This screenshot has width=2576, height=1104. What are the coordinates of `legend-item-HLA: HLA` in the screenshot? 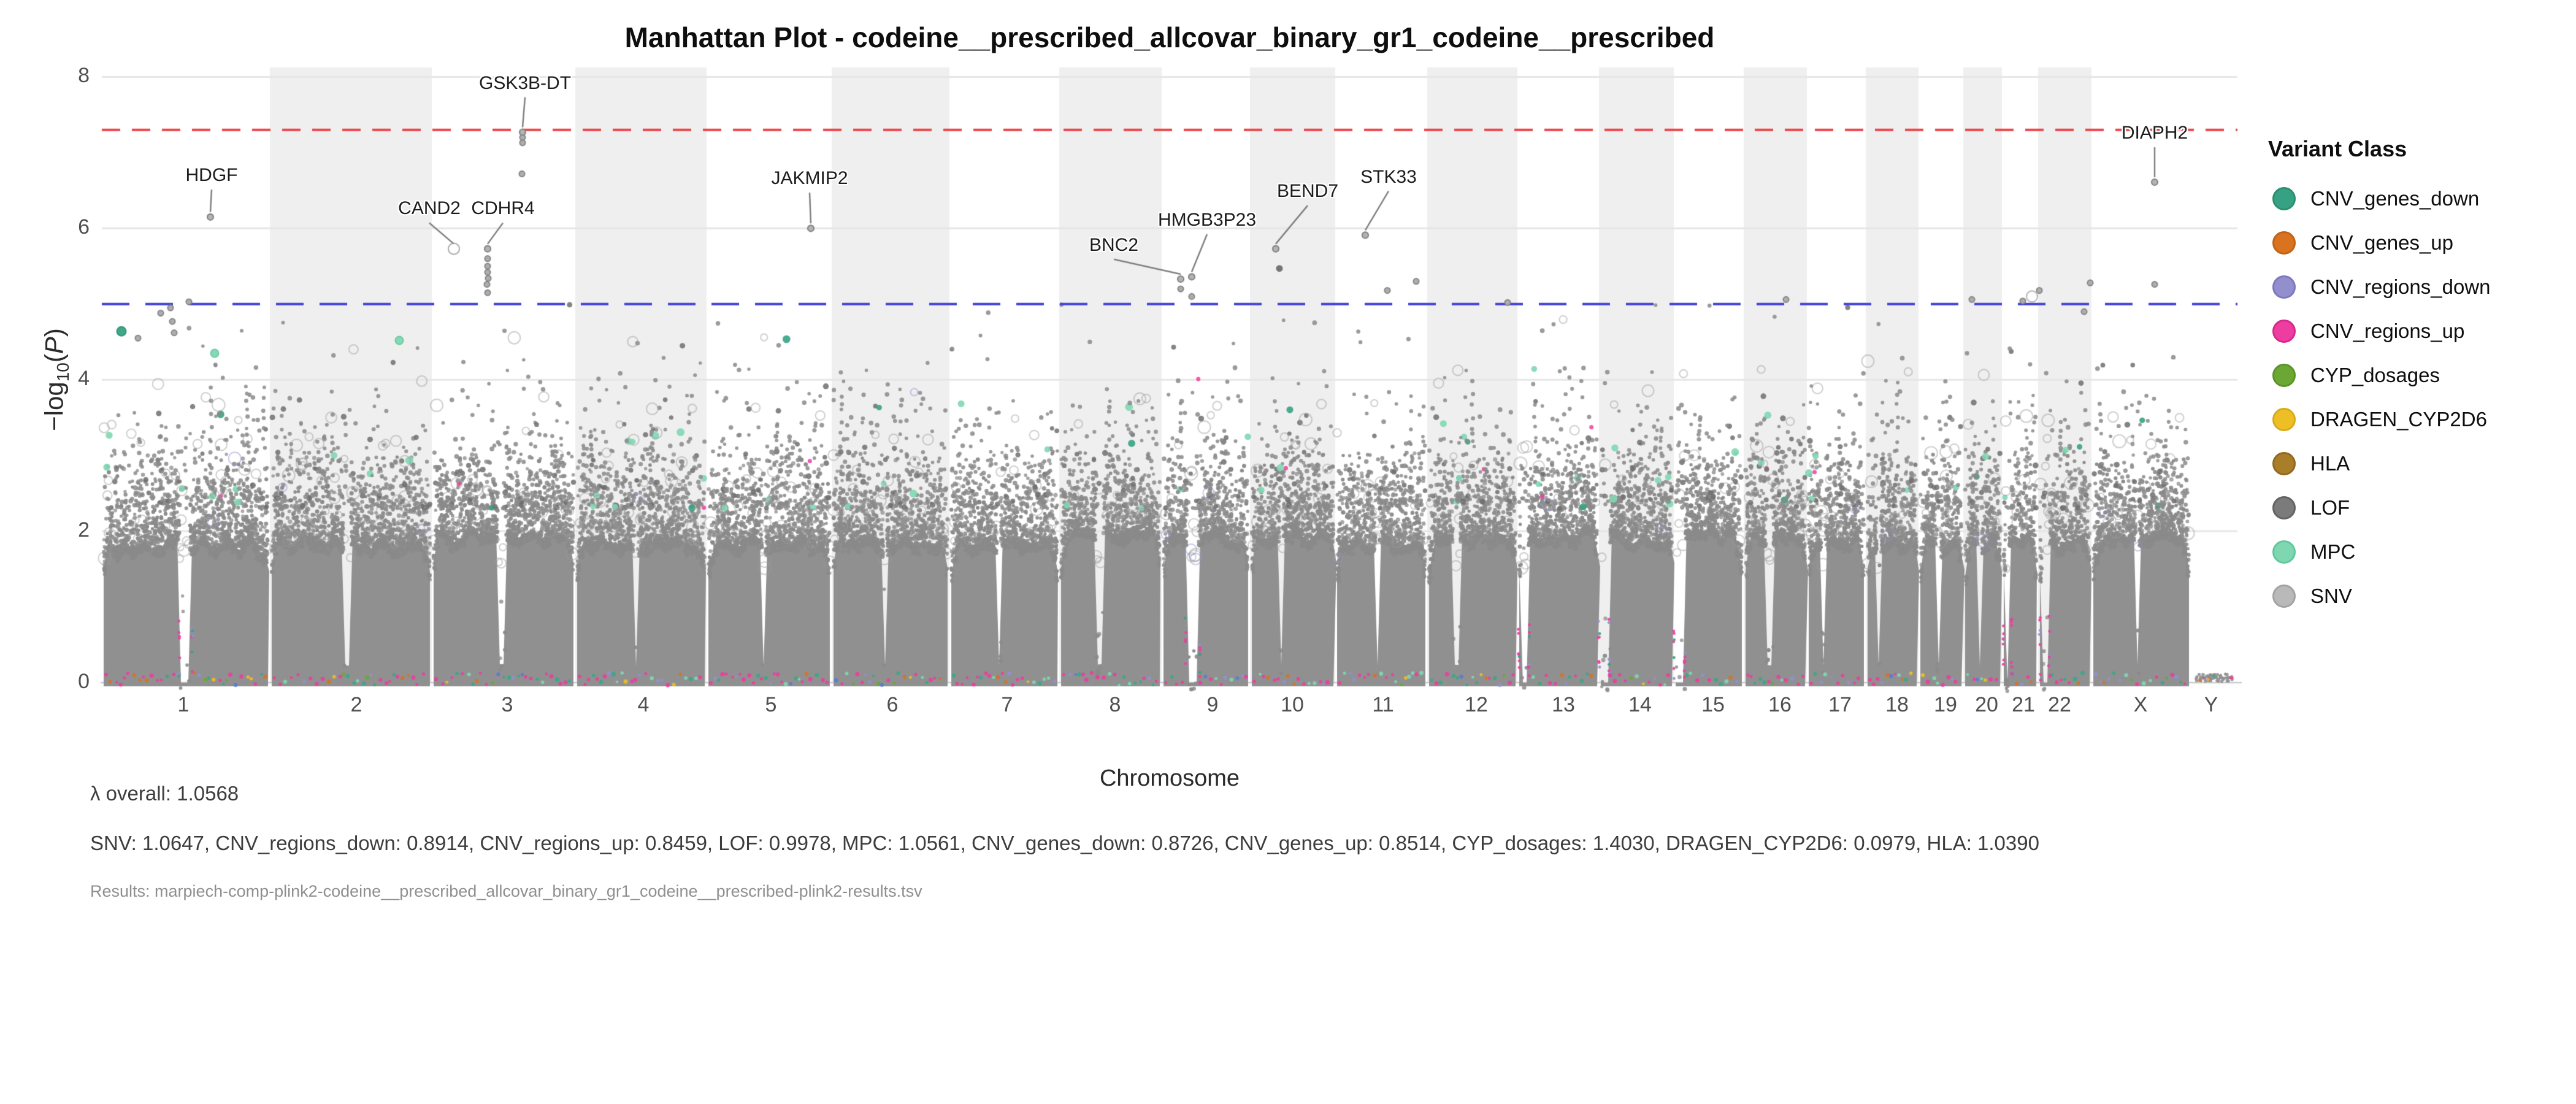 It's located at (2379, 464).